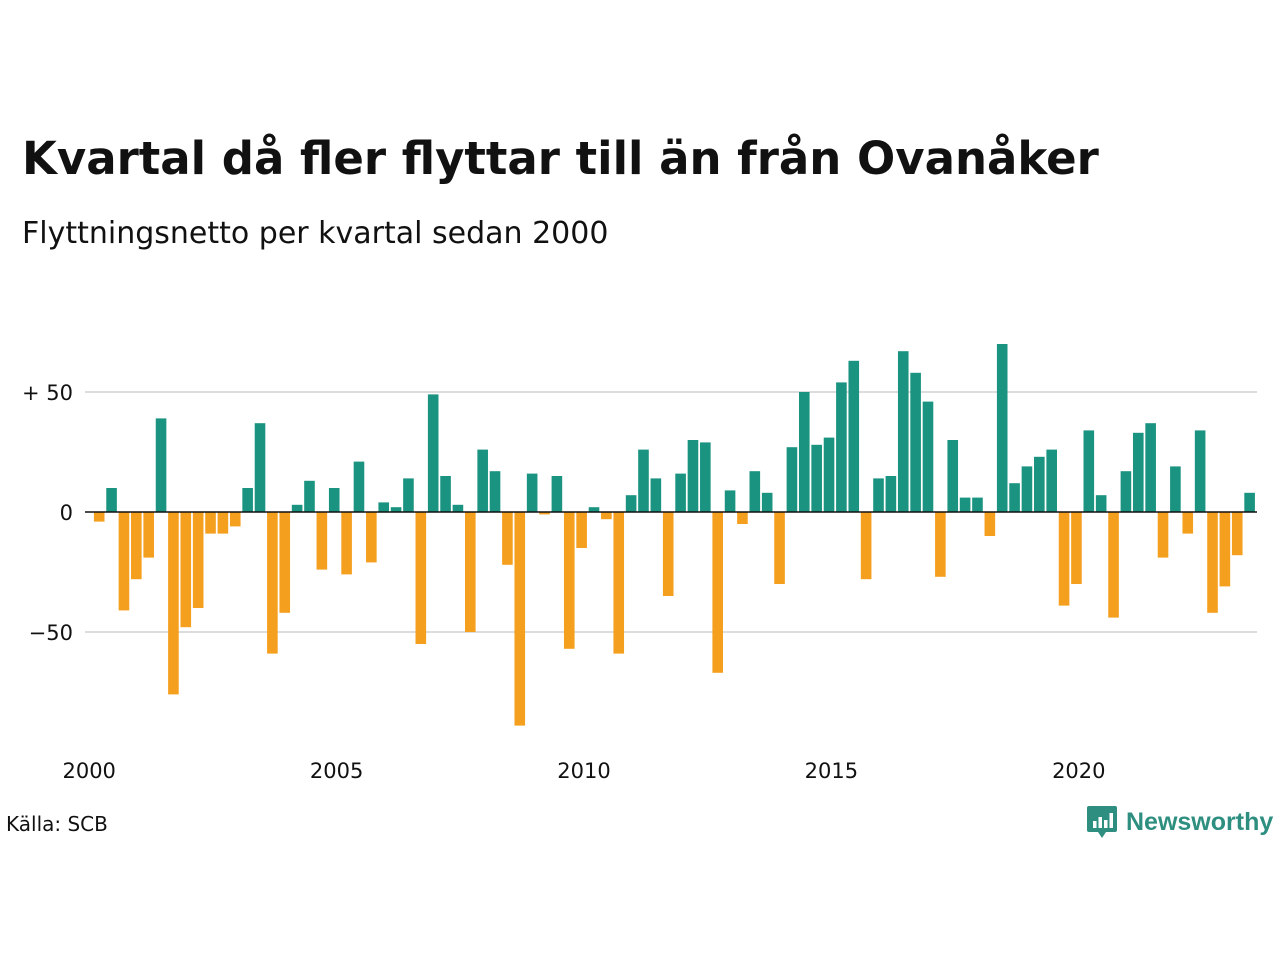  I want to click on x-tick-label: 2005, so click(336, 771).